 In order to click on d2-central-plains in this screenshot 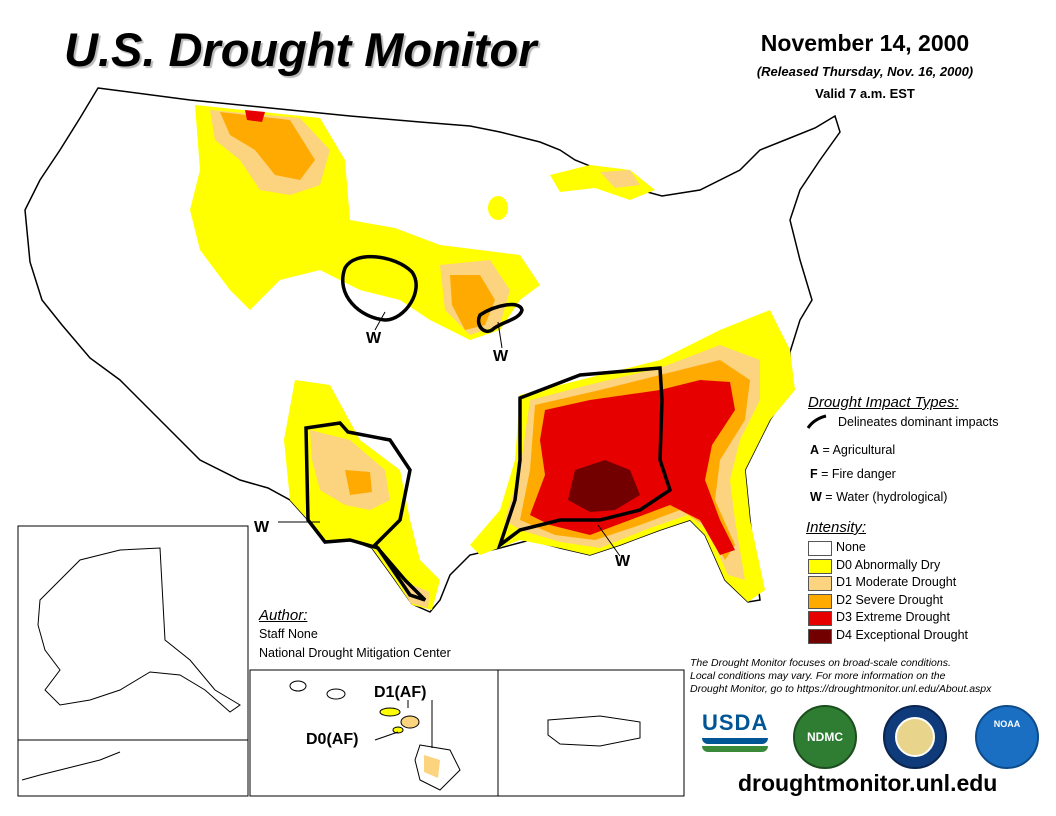, I will do `click(472, 302)`.